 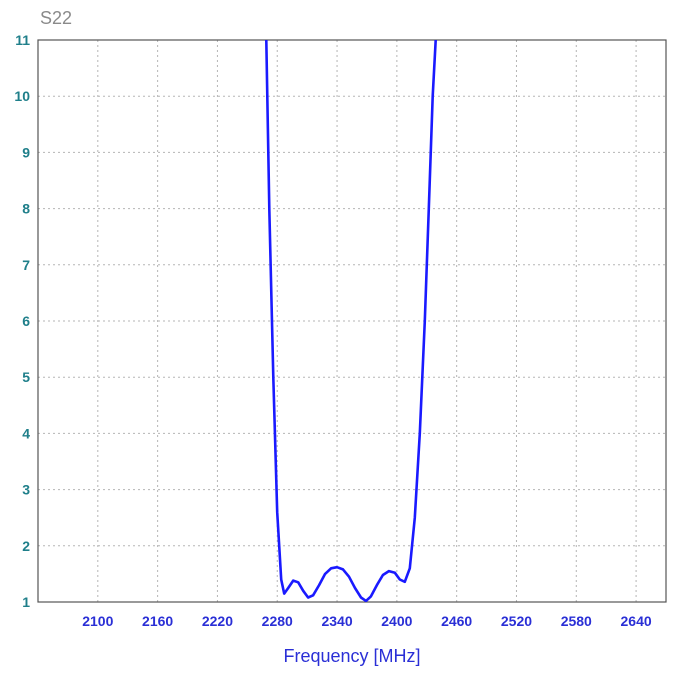 What do you see at coordinates (97, 621) in the screenshot?
I see `x-tick-label: 2100` at bounding box center [97, 621].